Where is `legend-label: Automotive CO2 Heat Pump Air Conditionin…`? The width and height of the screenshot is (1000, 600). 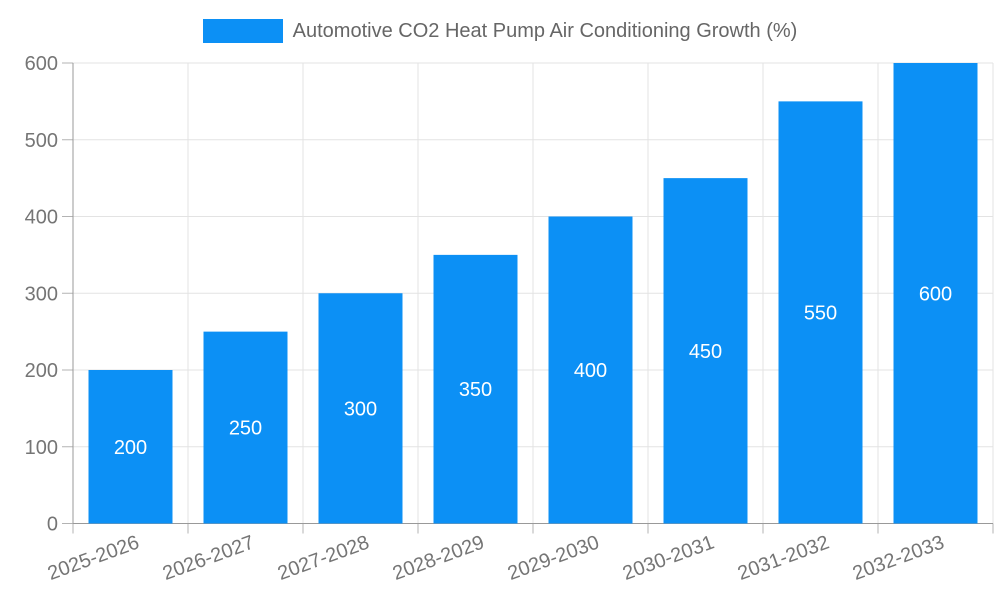 legend-label: Automotive CO2 Heat Pump Air Conditionin… is located at coordinates (545, 31).